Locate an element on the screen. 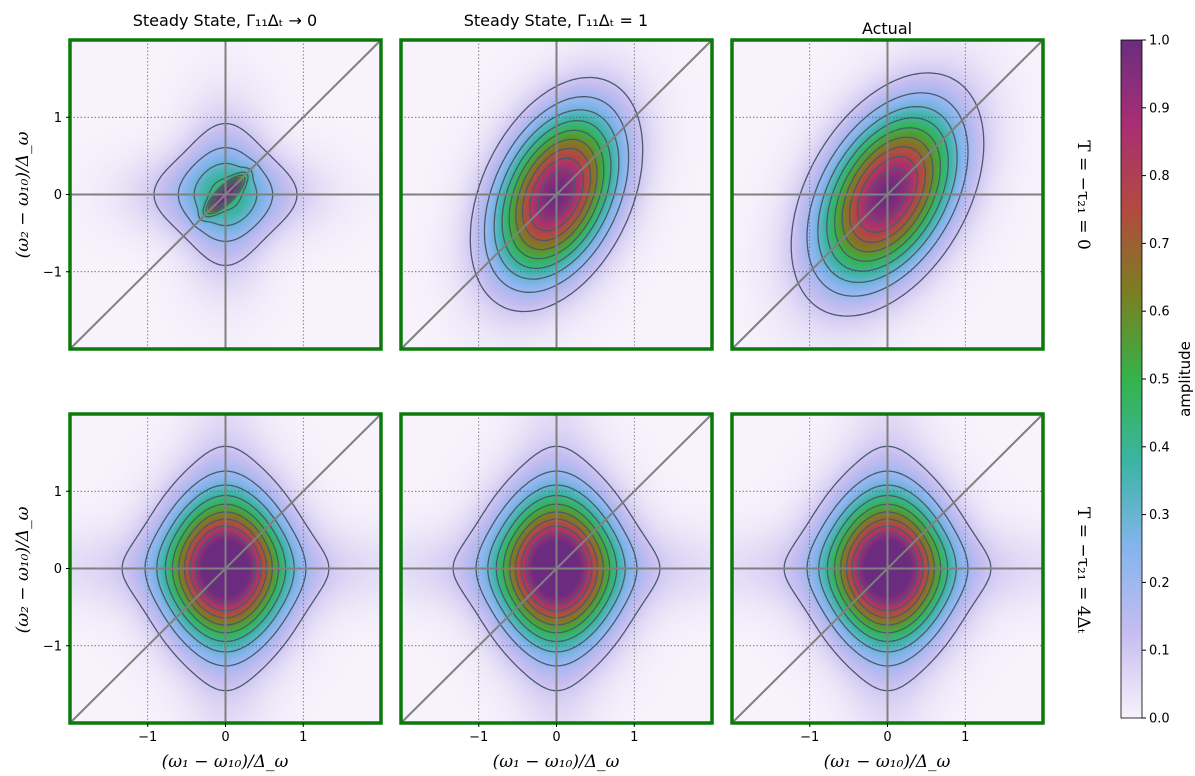 The height and width of the screenshot is (776, 1195). colorbar-tick-label: 0.8 is located at coordinates (1159, 176).